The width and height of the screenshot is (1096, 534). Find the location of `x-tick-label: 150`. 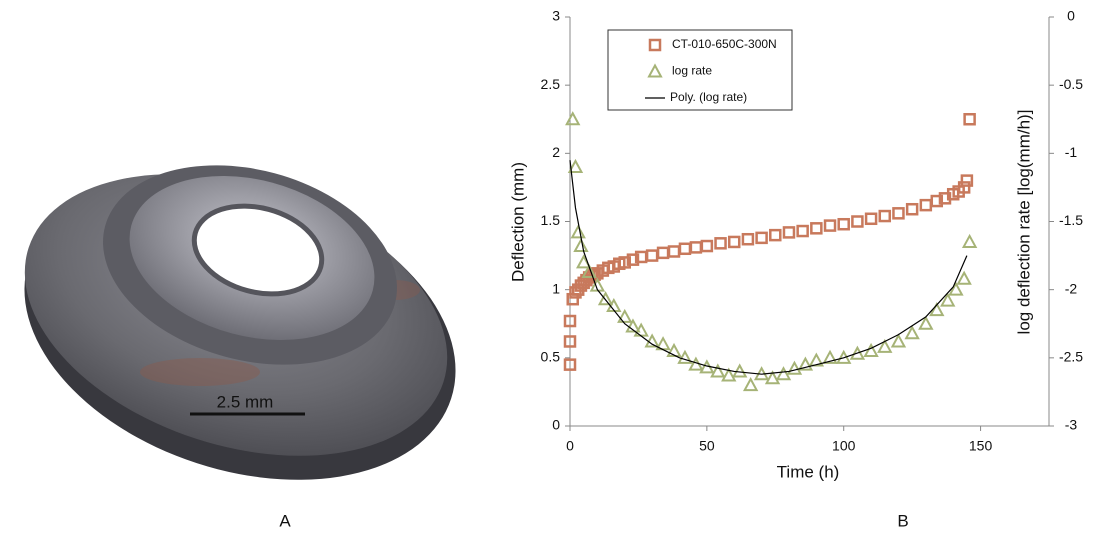

x-tick-label: 150 is located at coordinates (981, 446).